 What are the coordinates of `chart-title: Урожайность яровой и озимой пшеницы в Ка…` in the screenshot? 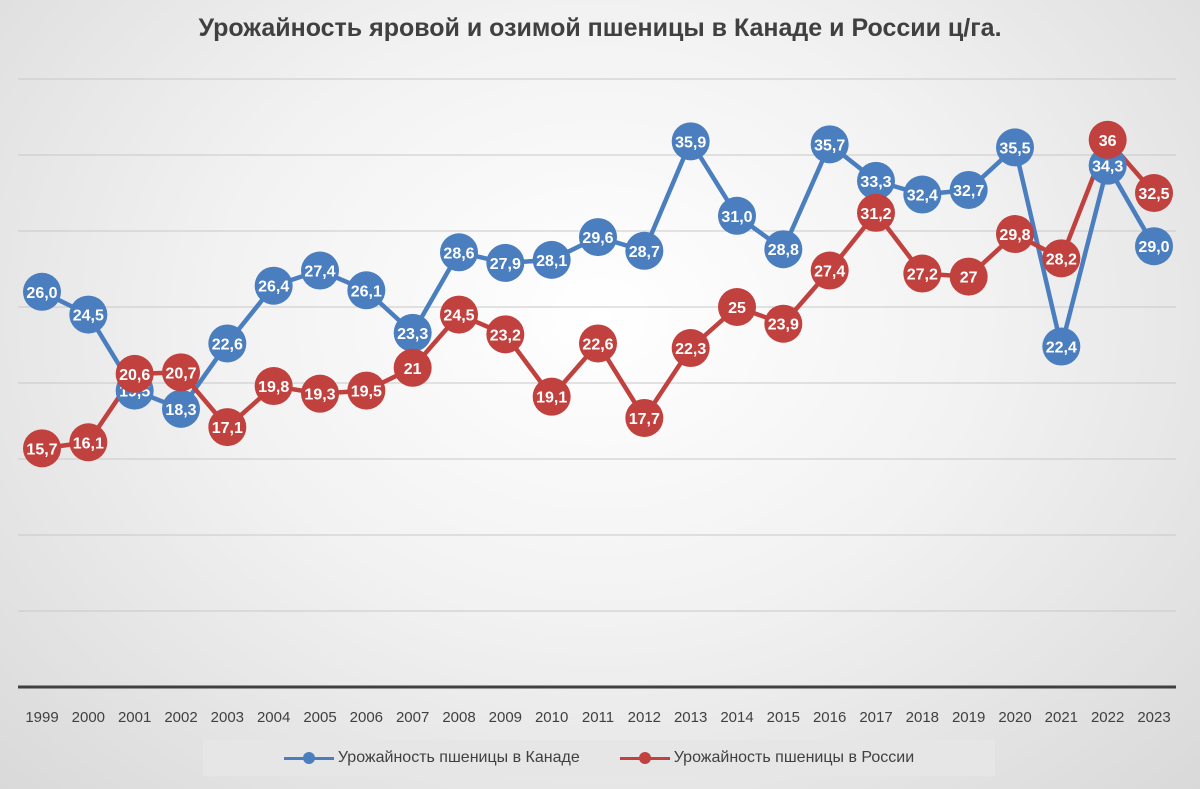 It's located at (600, 28).